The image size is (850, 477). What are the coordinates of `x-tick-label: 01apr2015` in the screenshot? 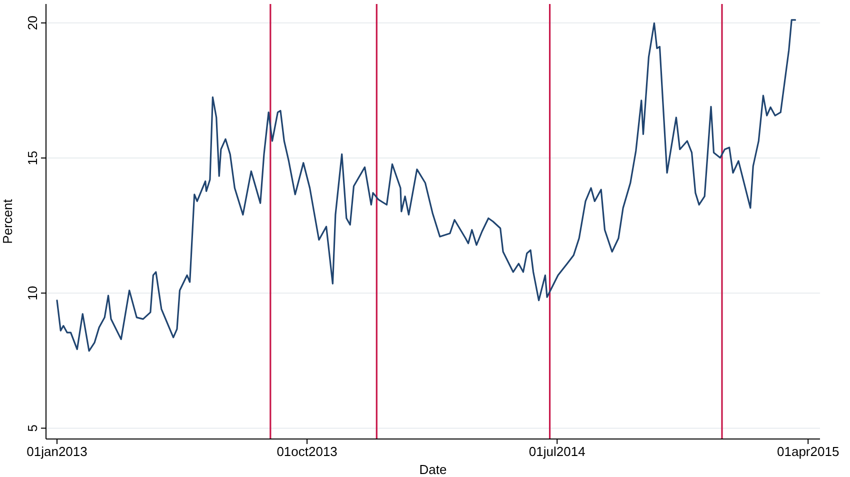 It's located at (808, 452).